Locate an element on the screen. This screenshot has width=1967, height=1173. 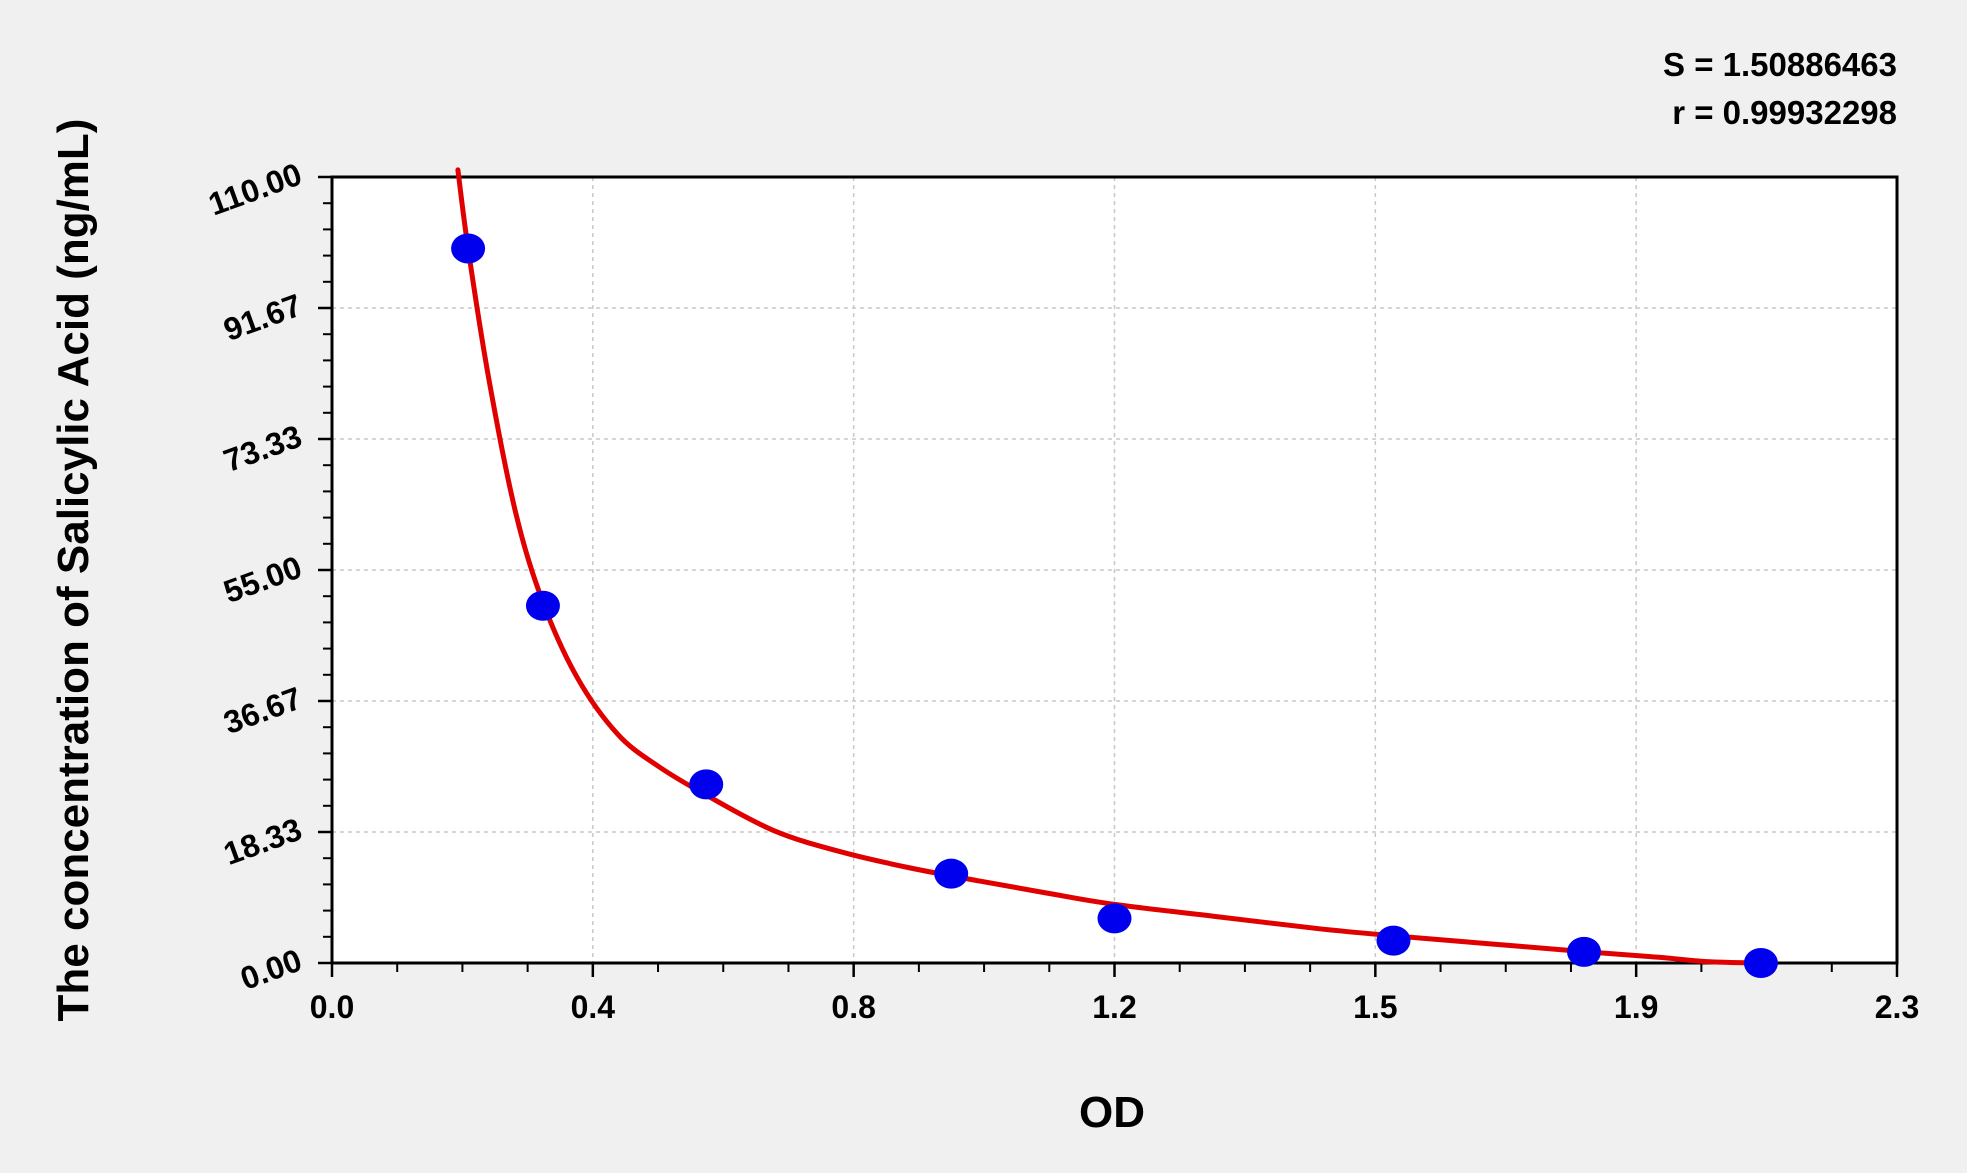
x-axis-title: OD is located at coordinates (1112, 1112).